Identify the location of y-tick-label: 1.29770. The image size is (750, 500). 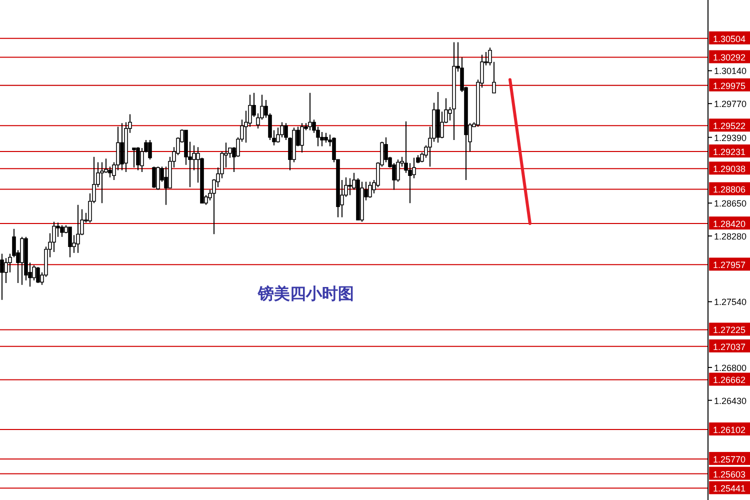
(730, 104).